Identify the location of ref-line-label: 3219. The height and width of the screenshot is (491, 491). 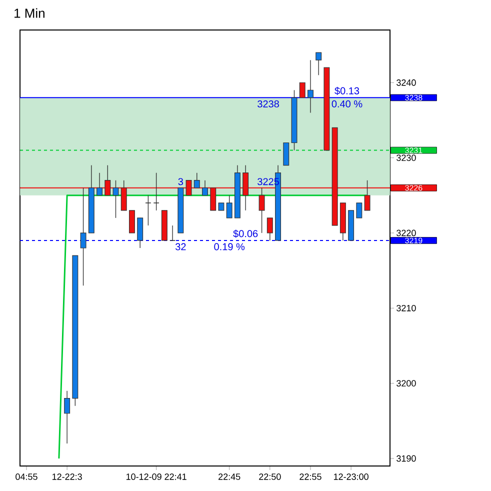
(413, 241).